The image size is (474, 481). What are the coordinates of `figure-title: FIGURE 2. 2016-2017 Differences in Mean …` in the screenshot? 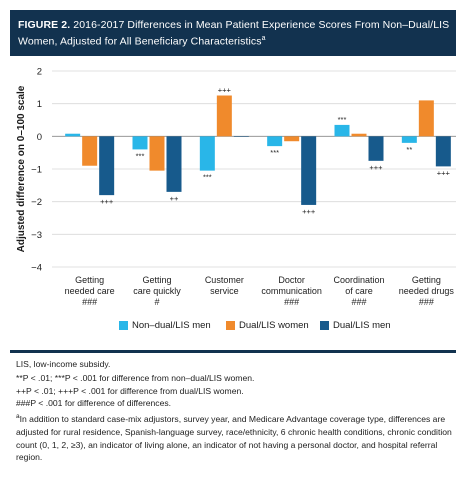 It's located at (234, 33).